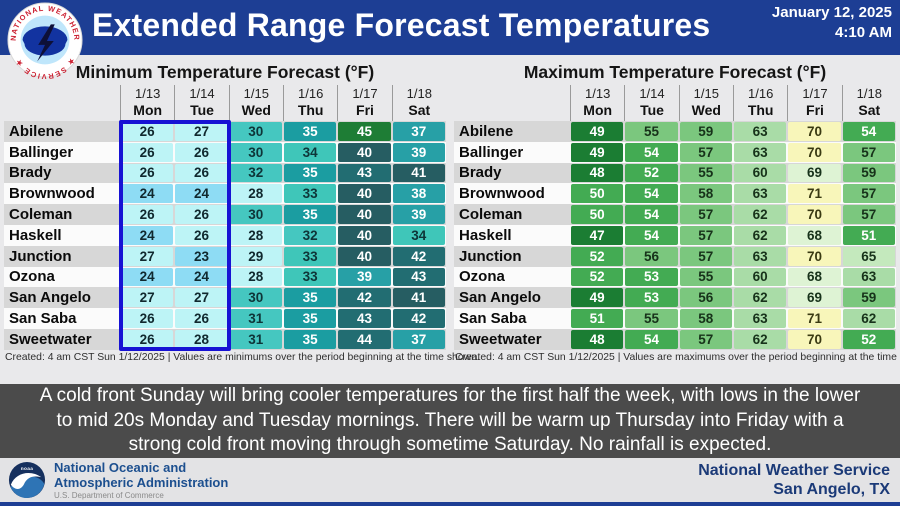 The height and width of the screenshot is (506, 900). Describe the element at coordinates (27, 469) in the screenshot. I see `svg-text: noaa` at that location.